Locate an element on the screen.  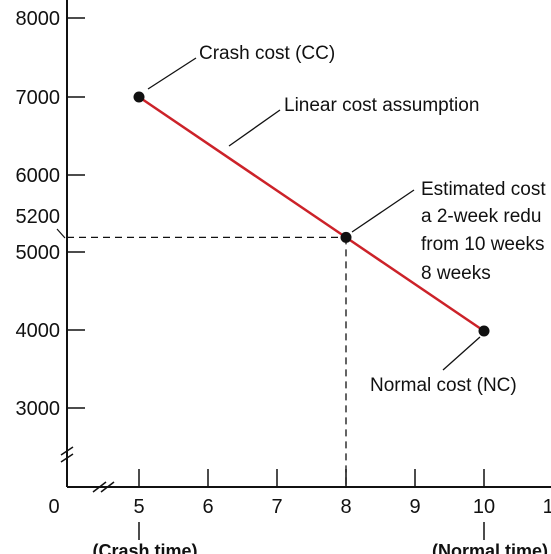
y-tick-label-3000: 3000 is located at coordinates (38, 409).